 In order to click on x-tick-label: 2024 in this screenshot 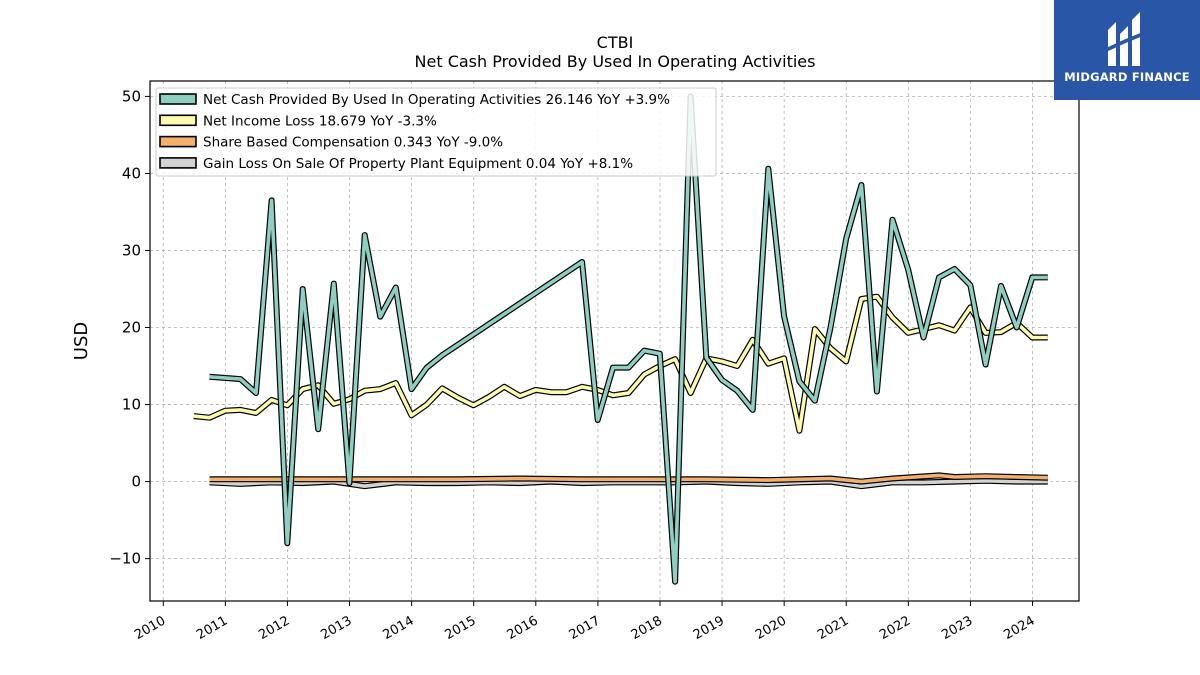, I will do `click(1019, 628)`.